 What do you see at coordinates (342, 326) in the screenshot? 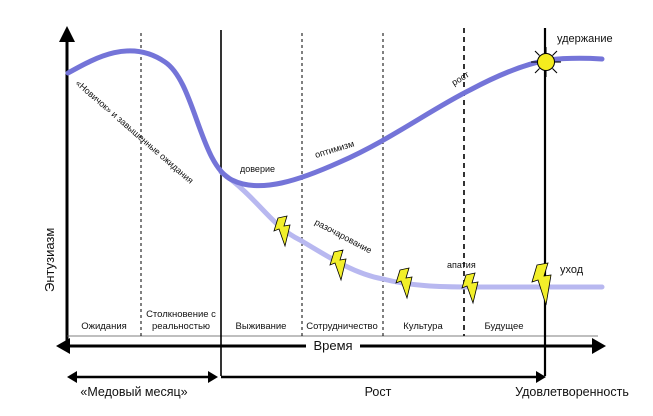
I see `phase-cooperation: Сотрудничество` at bounding box center [342, 326].